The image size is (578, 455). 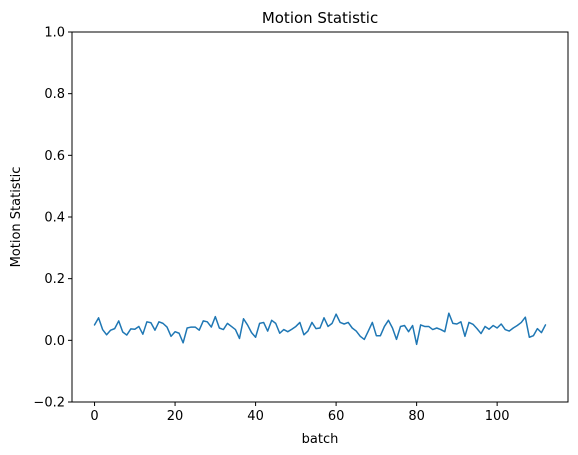 I want to click on x-tick-label: 80, so click(x=416, y=416).